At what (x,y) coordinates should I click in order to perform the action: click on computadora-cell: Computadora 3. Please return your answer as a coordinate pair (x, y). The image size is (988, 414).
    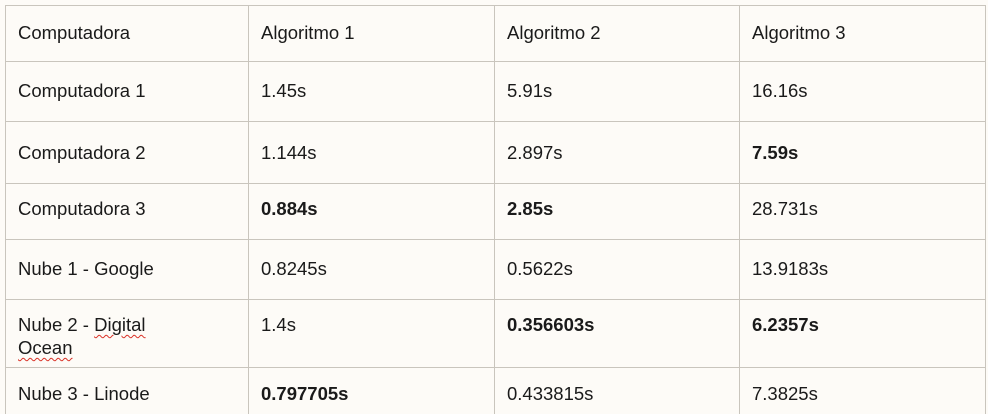
    Looking at the image, I should click on (127, 211).